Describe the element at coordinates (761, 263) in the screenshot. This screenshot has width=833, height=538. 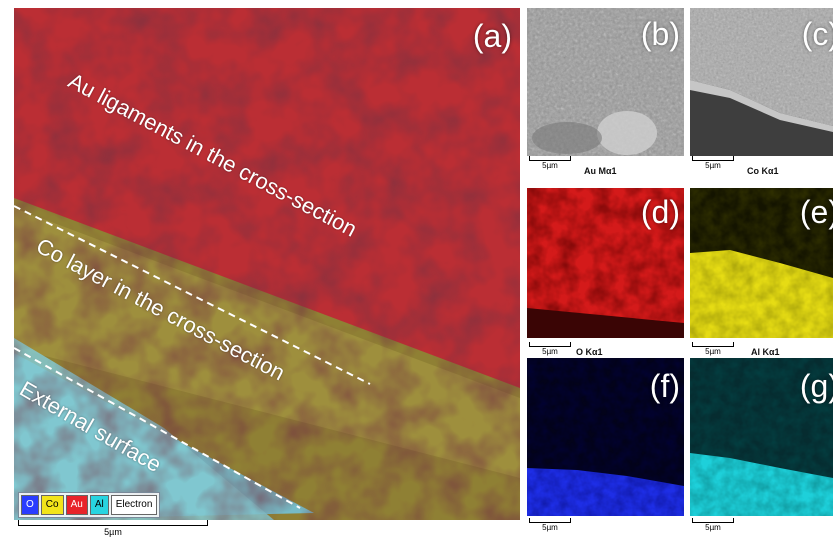
I see `co-map-e: (e)` at that location.